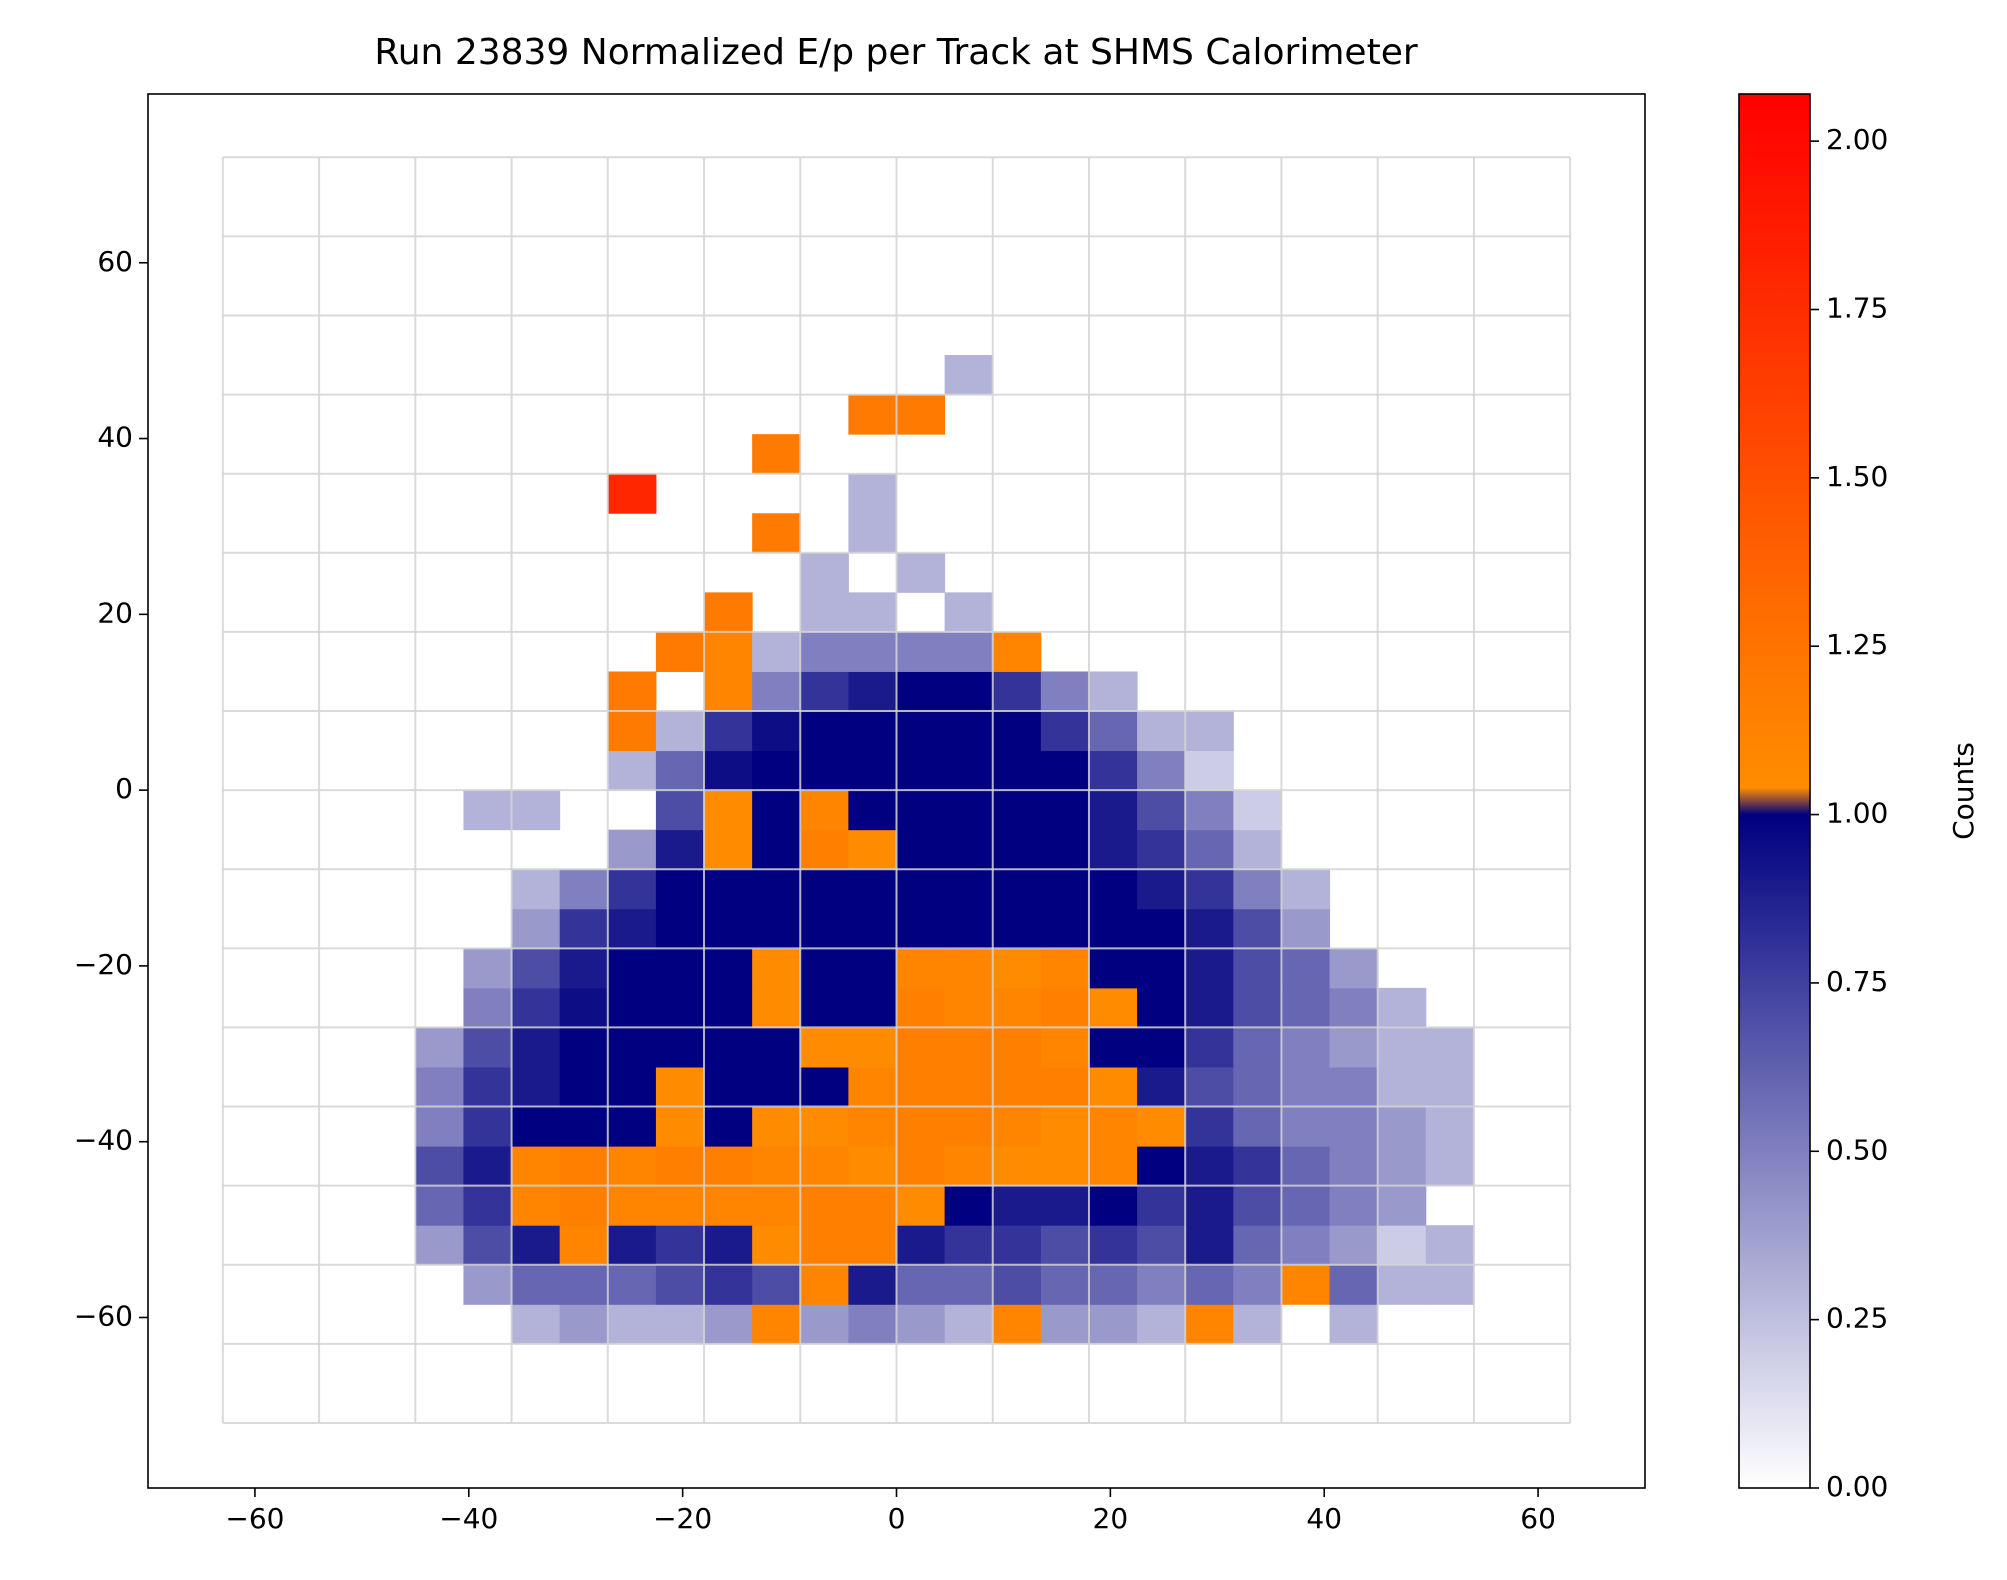 The image size is (2007, 1580). I want to click on colorbar-tick-label: 0.25, so click(1857, 1318).